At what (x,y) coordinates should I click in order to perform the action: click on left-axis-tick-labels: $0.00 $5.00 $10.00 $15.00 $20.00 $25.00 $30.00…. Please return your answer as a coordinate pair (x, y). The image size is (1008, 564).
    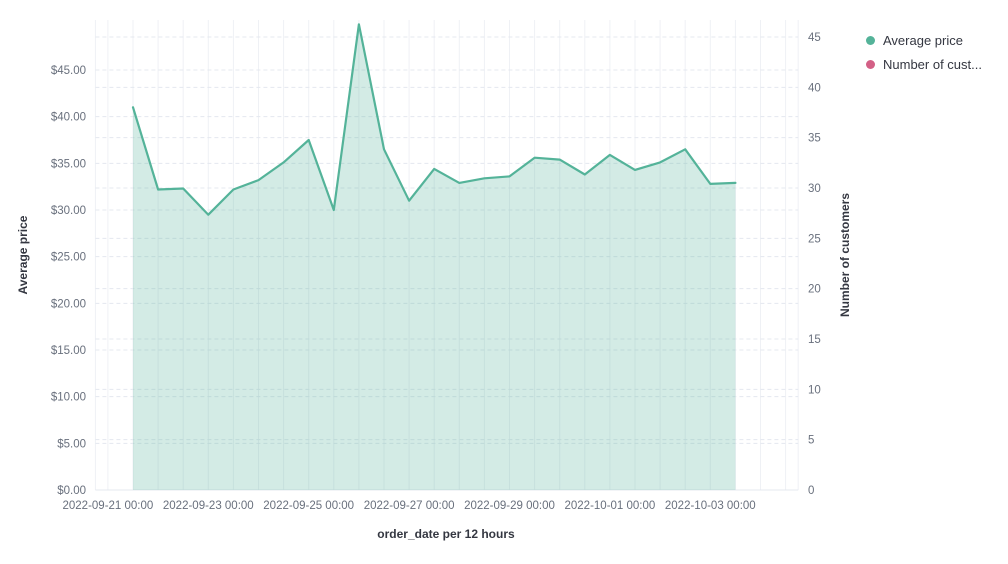
    Looking at the image, I should click on (68, 281).